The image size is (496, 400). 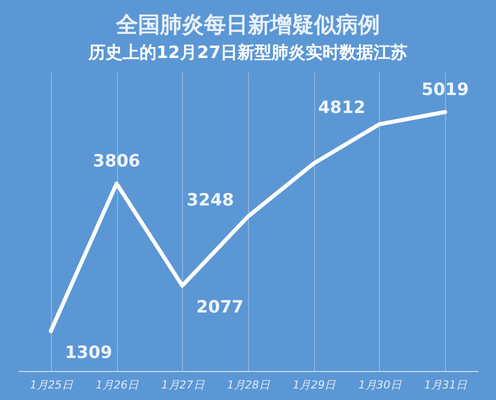 What do you see at coordinates (52, 385) in the screenshot?
I see `x-tick-label: 1月25日` at bounding box center [52, 385].